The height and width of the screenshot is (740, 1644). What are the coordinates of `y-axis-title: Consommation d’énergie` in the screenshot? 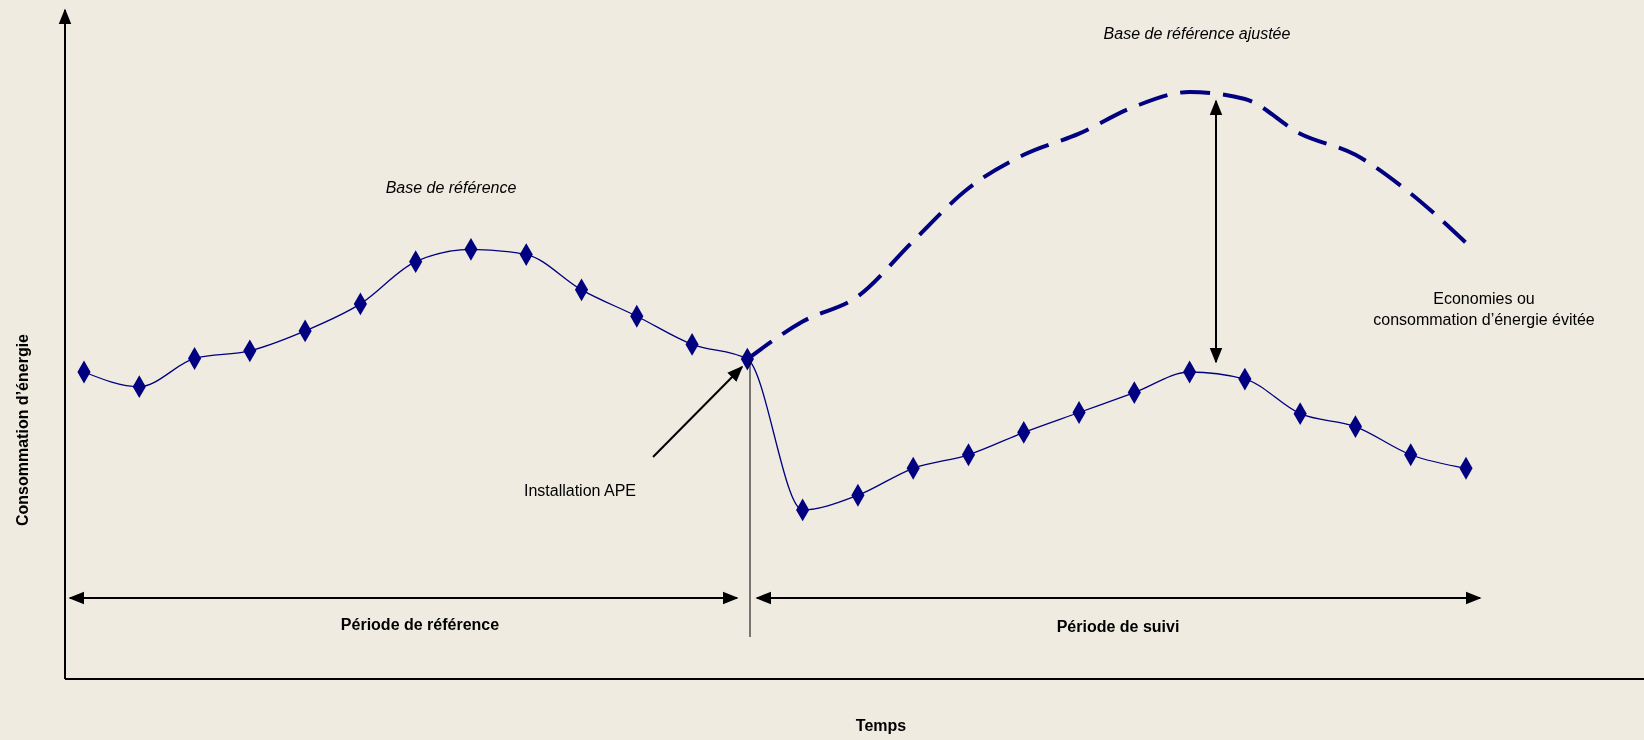 It's located at (22, 430).